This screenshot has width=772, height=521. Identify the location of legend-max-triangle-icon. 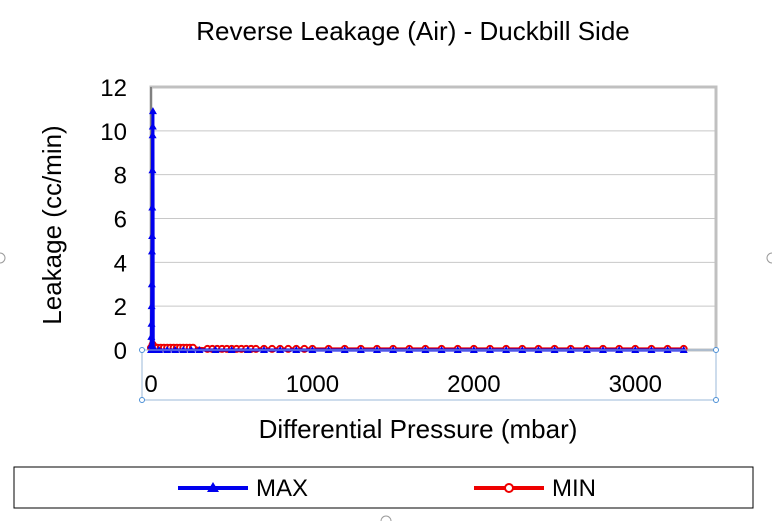
(213, 487).